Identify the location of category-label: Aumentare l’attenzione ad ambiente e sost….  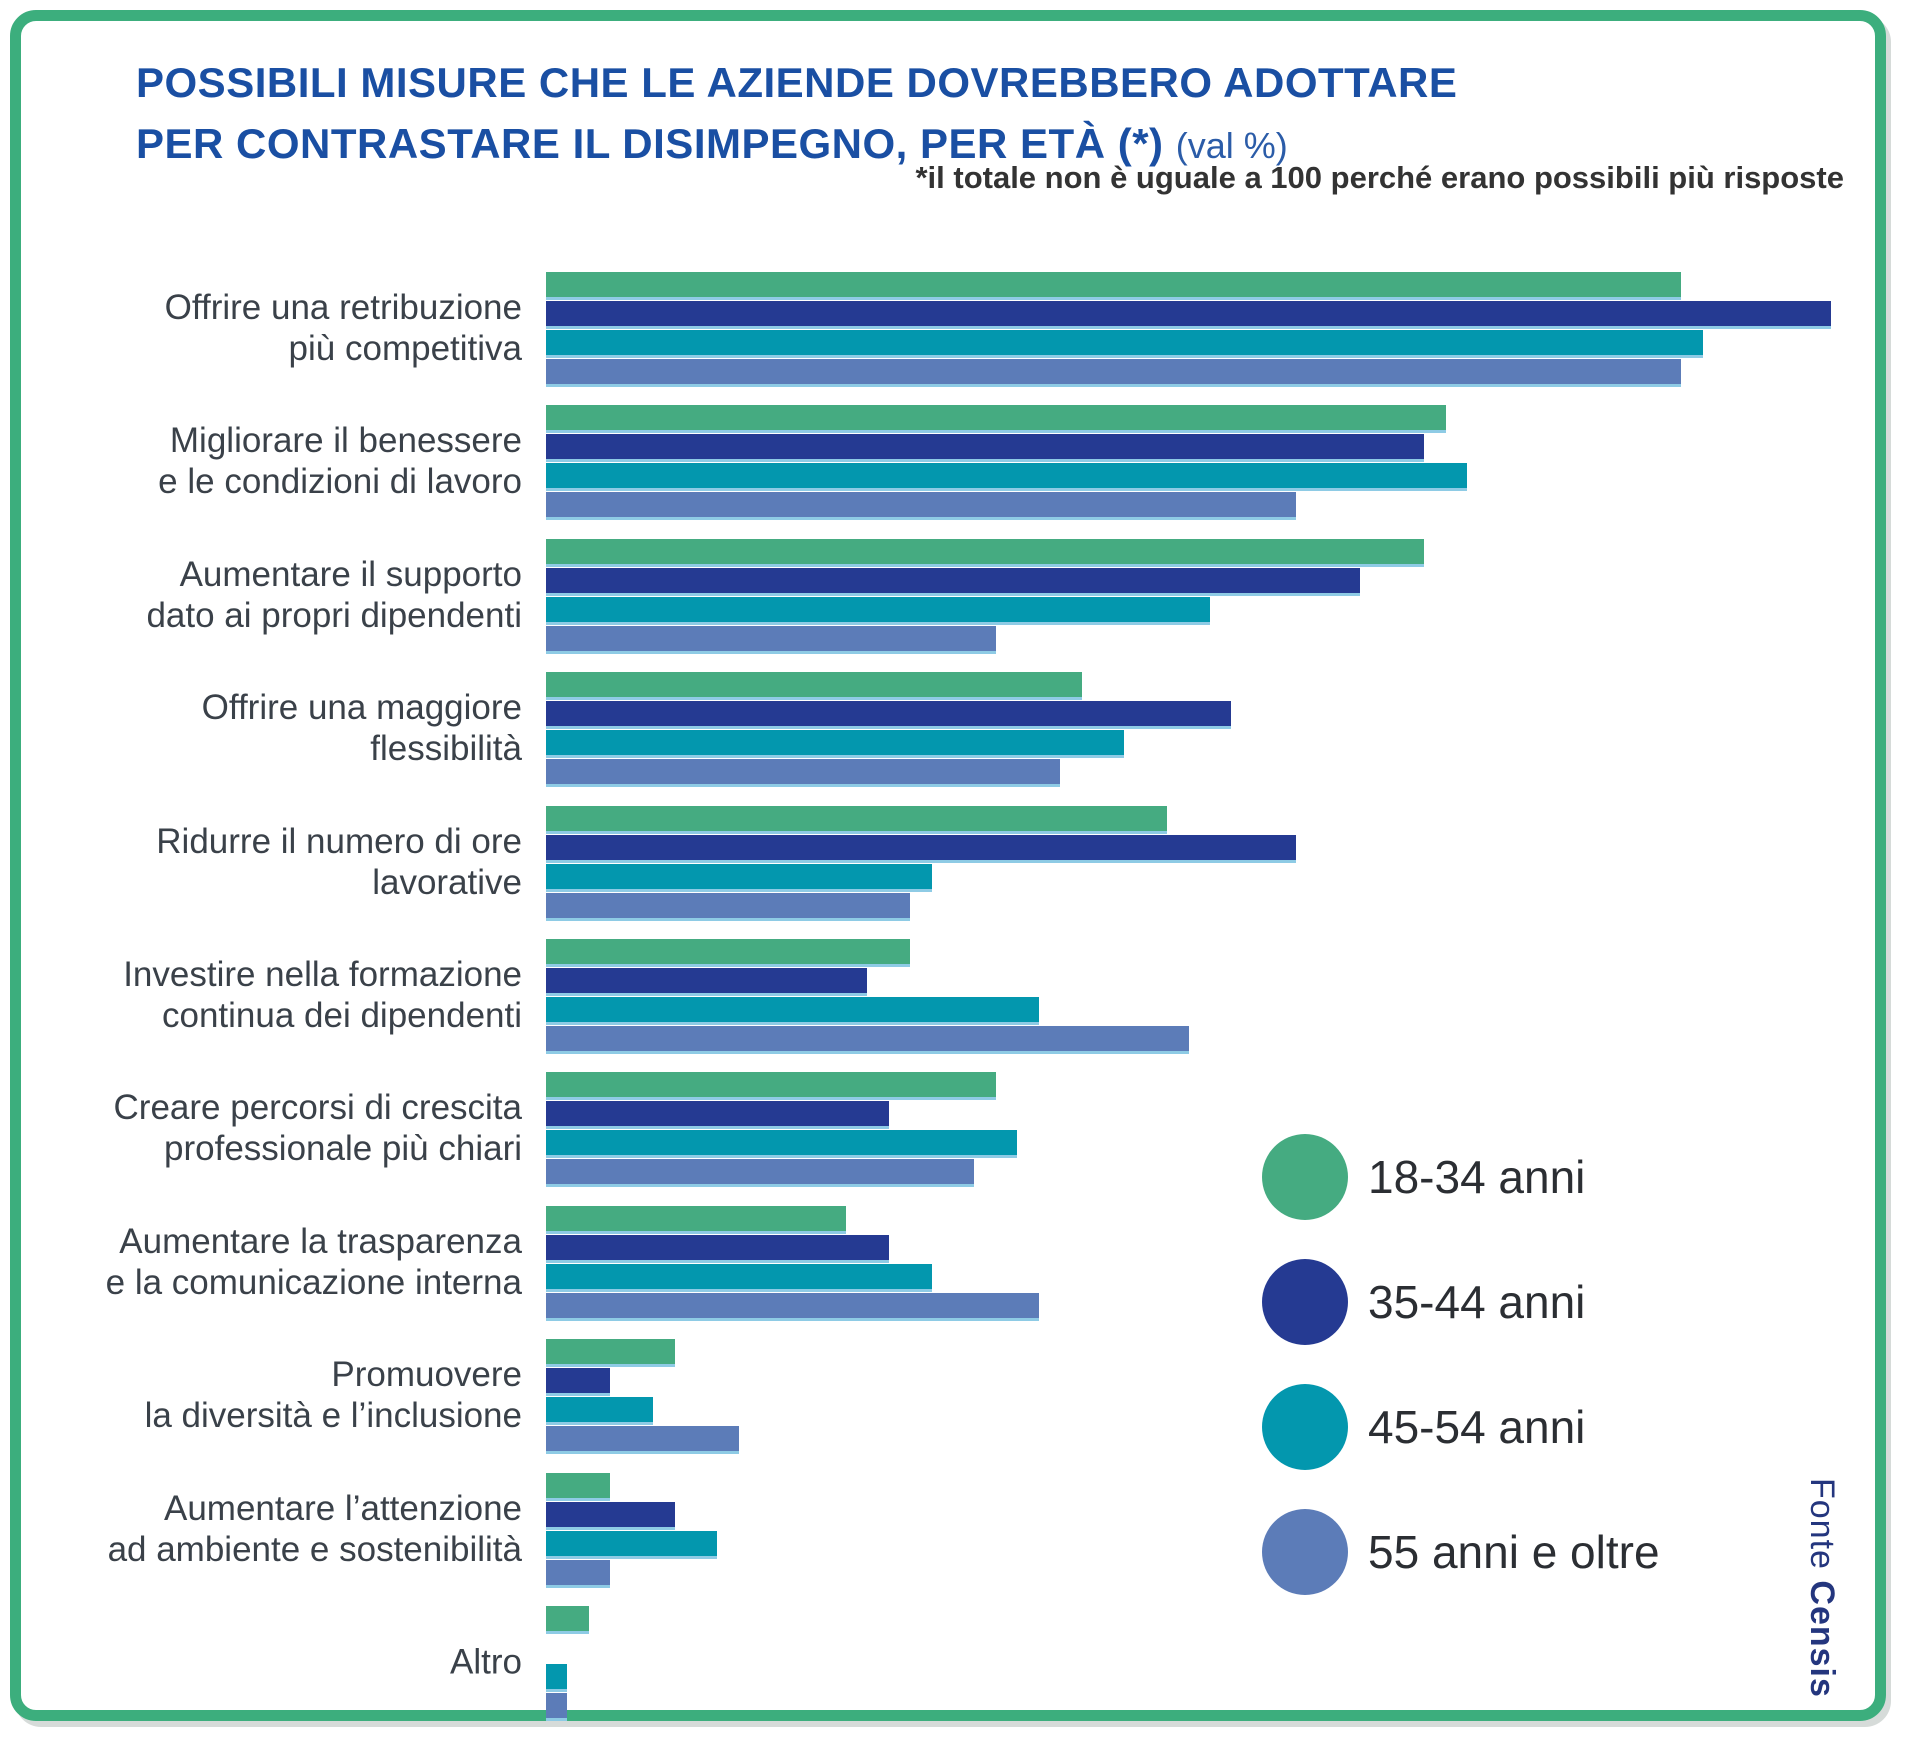
(291, 1529).